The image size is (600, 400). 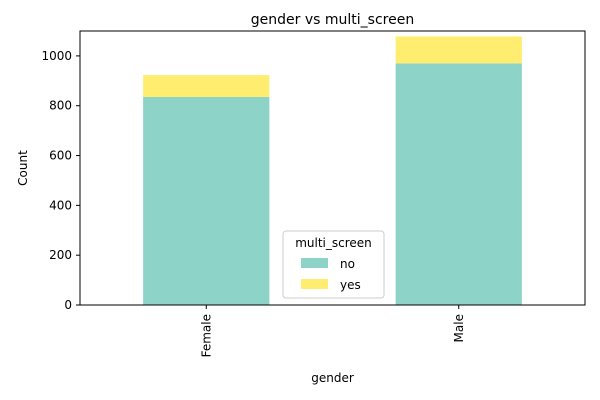 I want to click on legend-swatch-no, so click(x=314, y=263).